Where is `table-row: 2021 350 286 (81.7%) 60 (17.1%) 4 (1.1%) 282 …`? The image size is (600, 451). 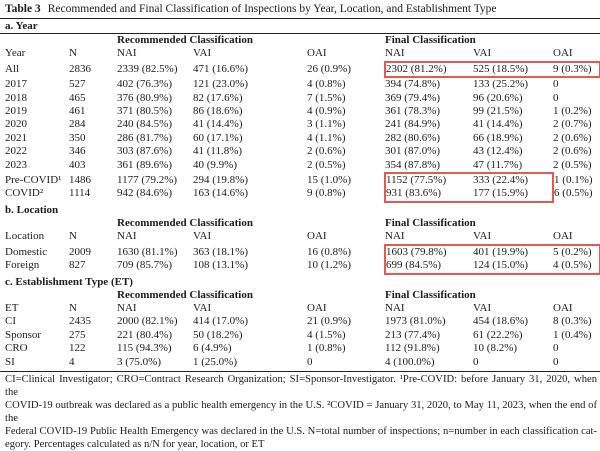
table-row: 2021 350 286 (81.7%) 60 (17.1%) 4 (1.1%) 282 … is located at coordinates (300, 138).